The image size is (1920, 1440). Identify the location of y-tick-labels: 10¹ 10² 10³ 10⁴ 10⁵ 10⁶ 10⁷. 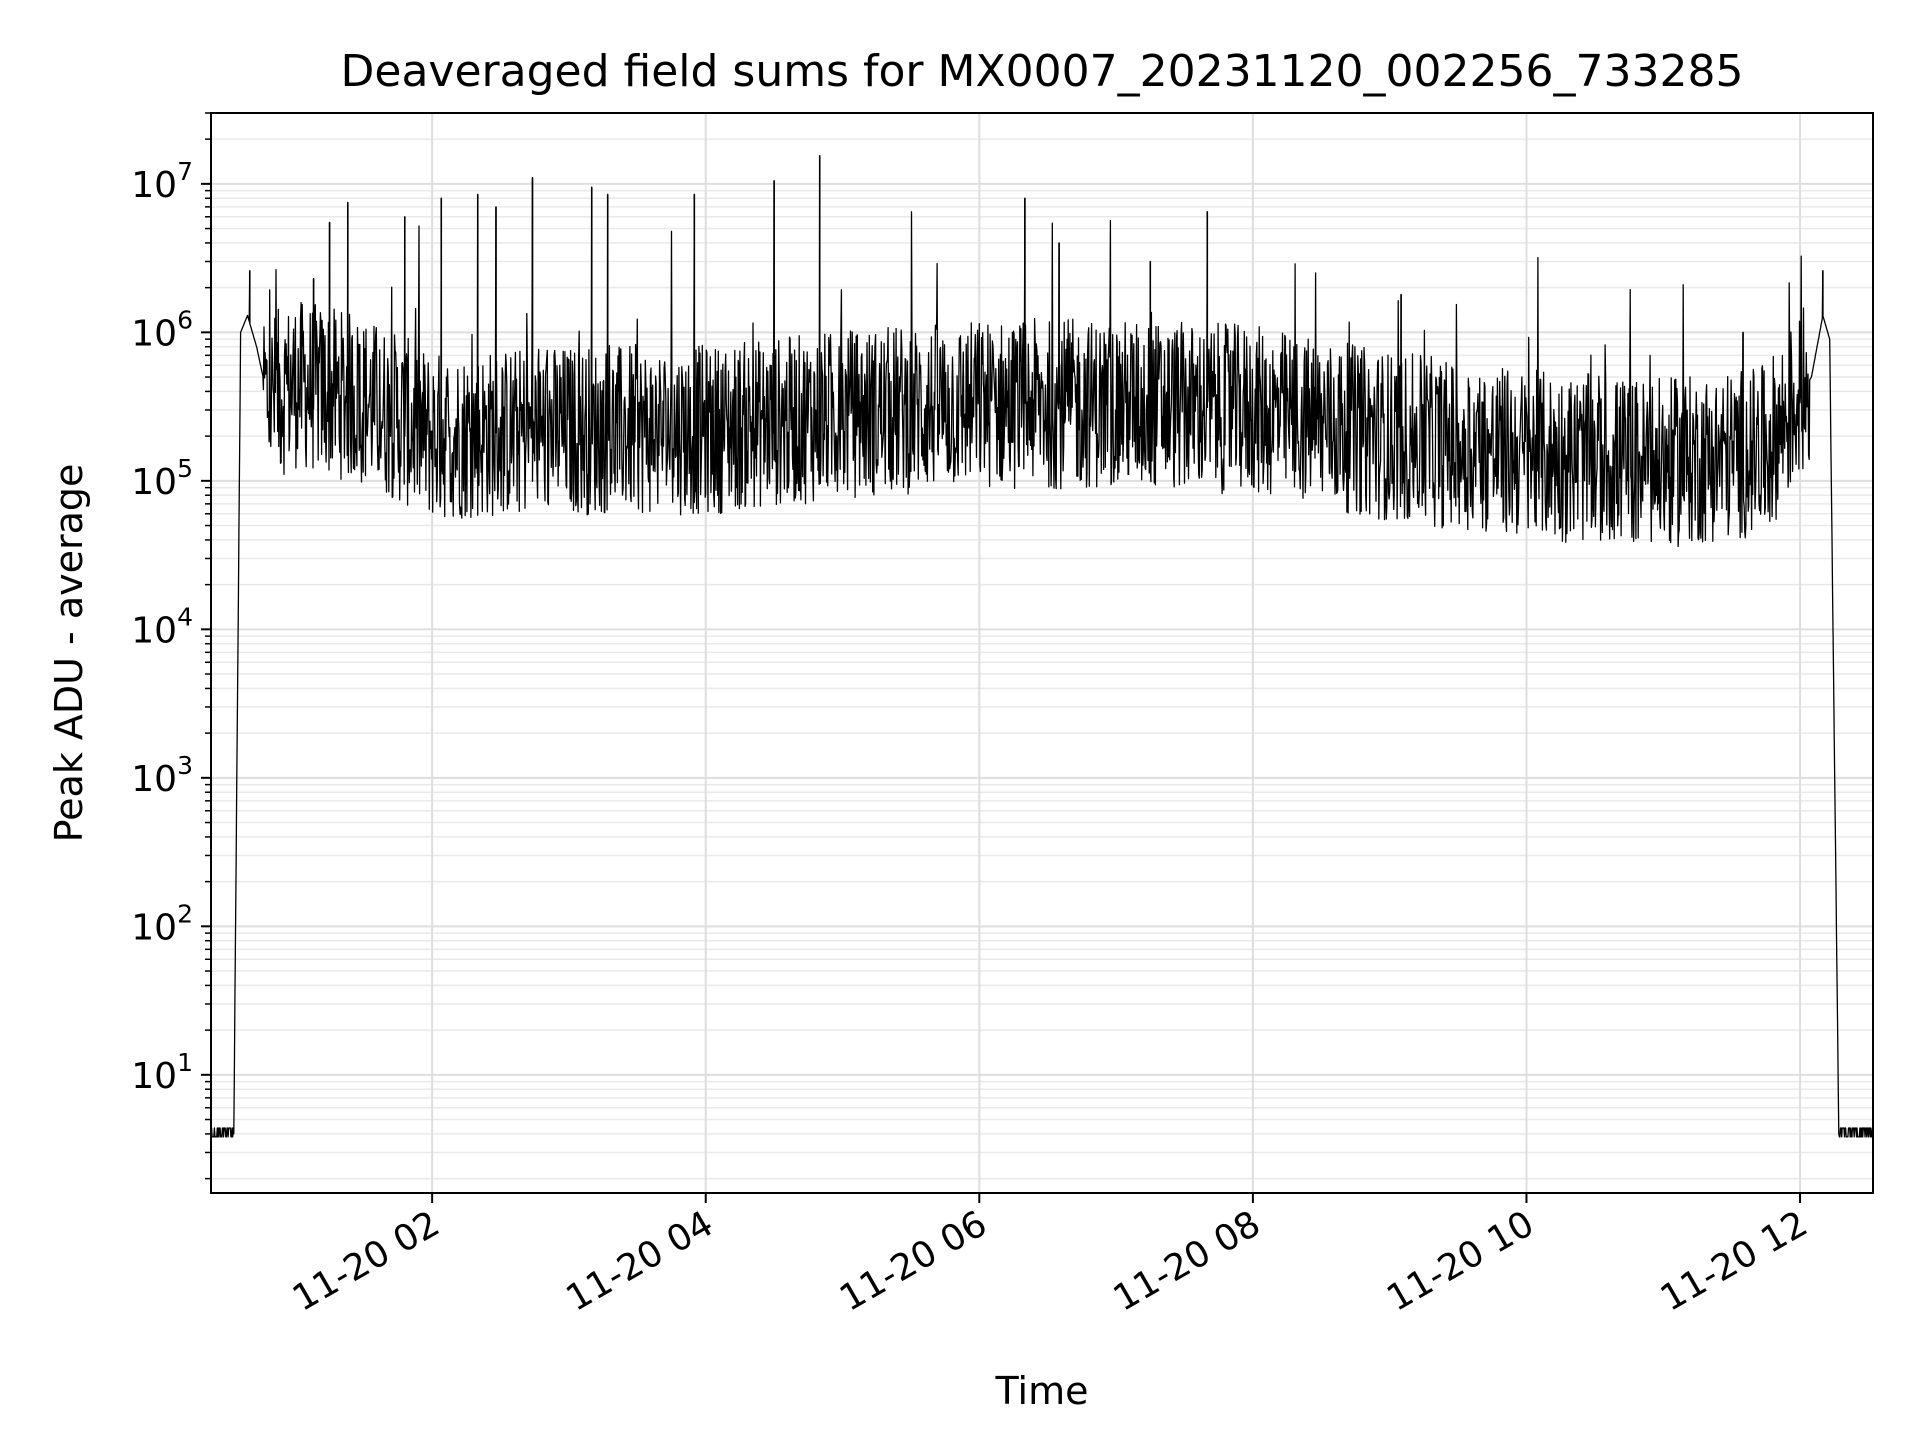
(162, 627).